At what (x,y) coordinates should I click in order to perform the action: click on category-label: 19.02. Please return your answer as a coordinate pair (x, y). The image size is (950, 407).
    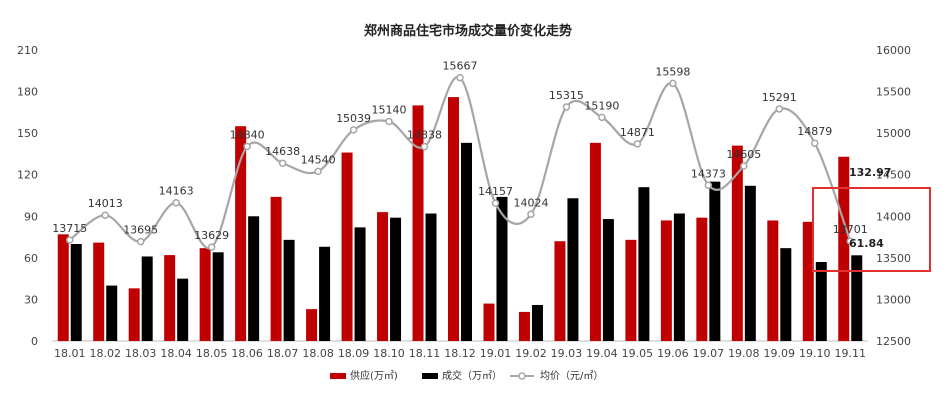
    Looking at the image, I should click on (531, 353).